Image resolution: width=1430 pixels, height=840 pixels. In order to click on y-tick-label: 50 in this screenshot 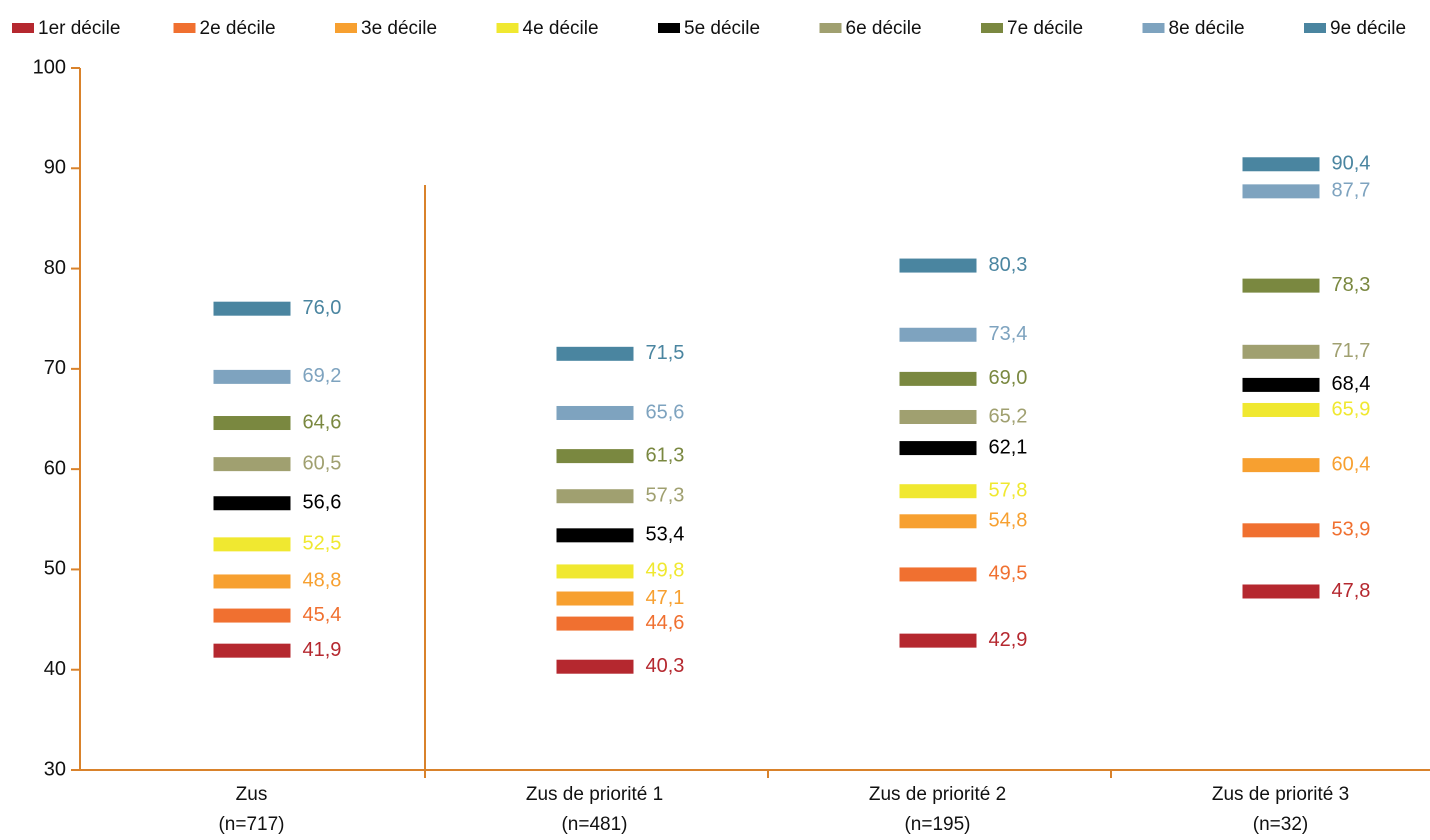, I will do `click(55, 569)`.